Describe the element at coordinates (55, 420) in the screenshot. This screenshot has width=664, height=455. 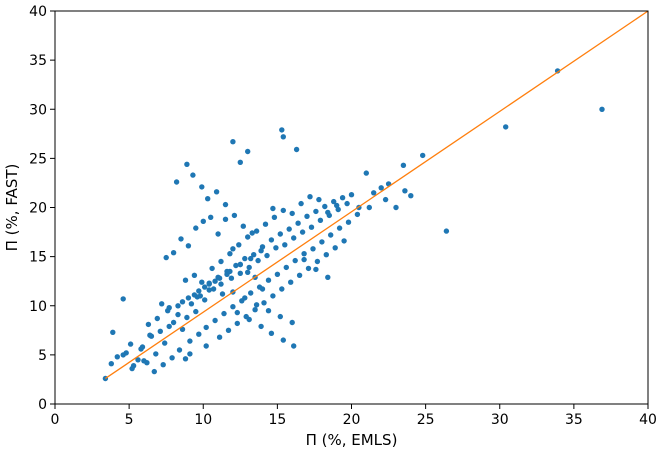
I see `x-tick-label: 0` at that location.